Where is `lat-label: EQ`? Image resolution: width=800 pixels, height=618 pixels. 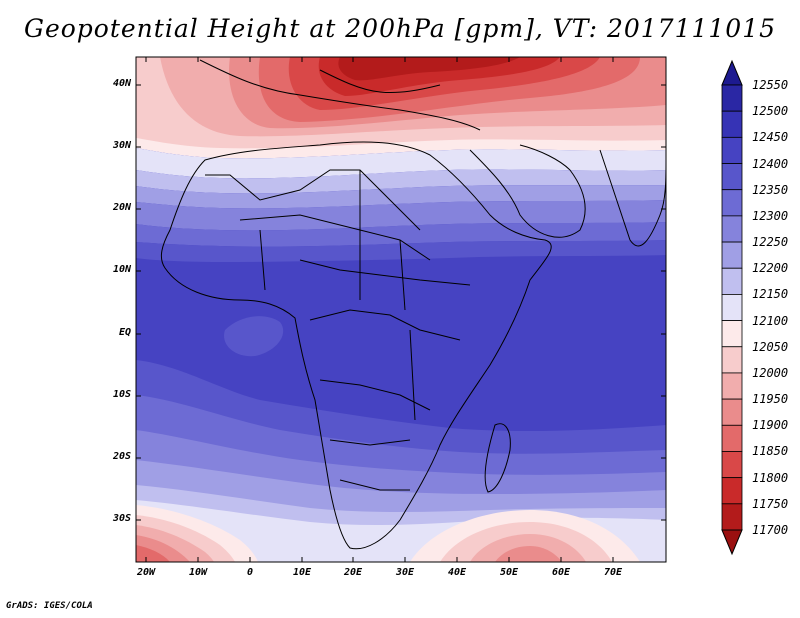 lat-label: EQ is located at coordinates (124, 332).